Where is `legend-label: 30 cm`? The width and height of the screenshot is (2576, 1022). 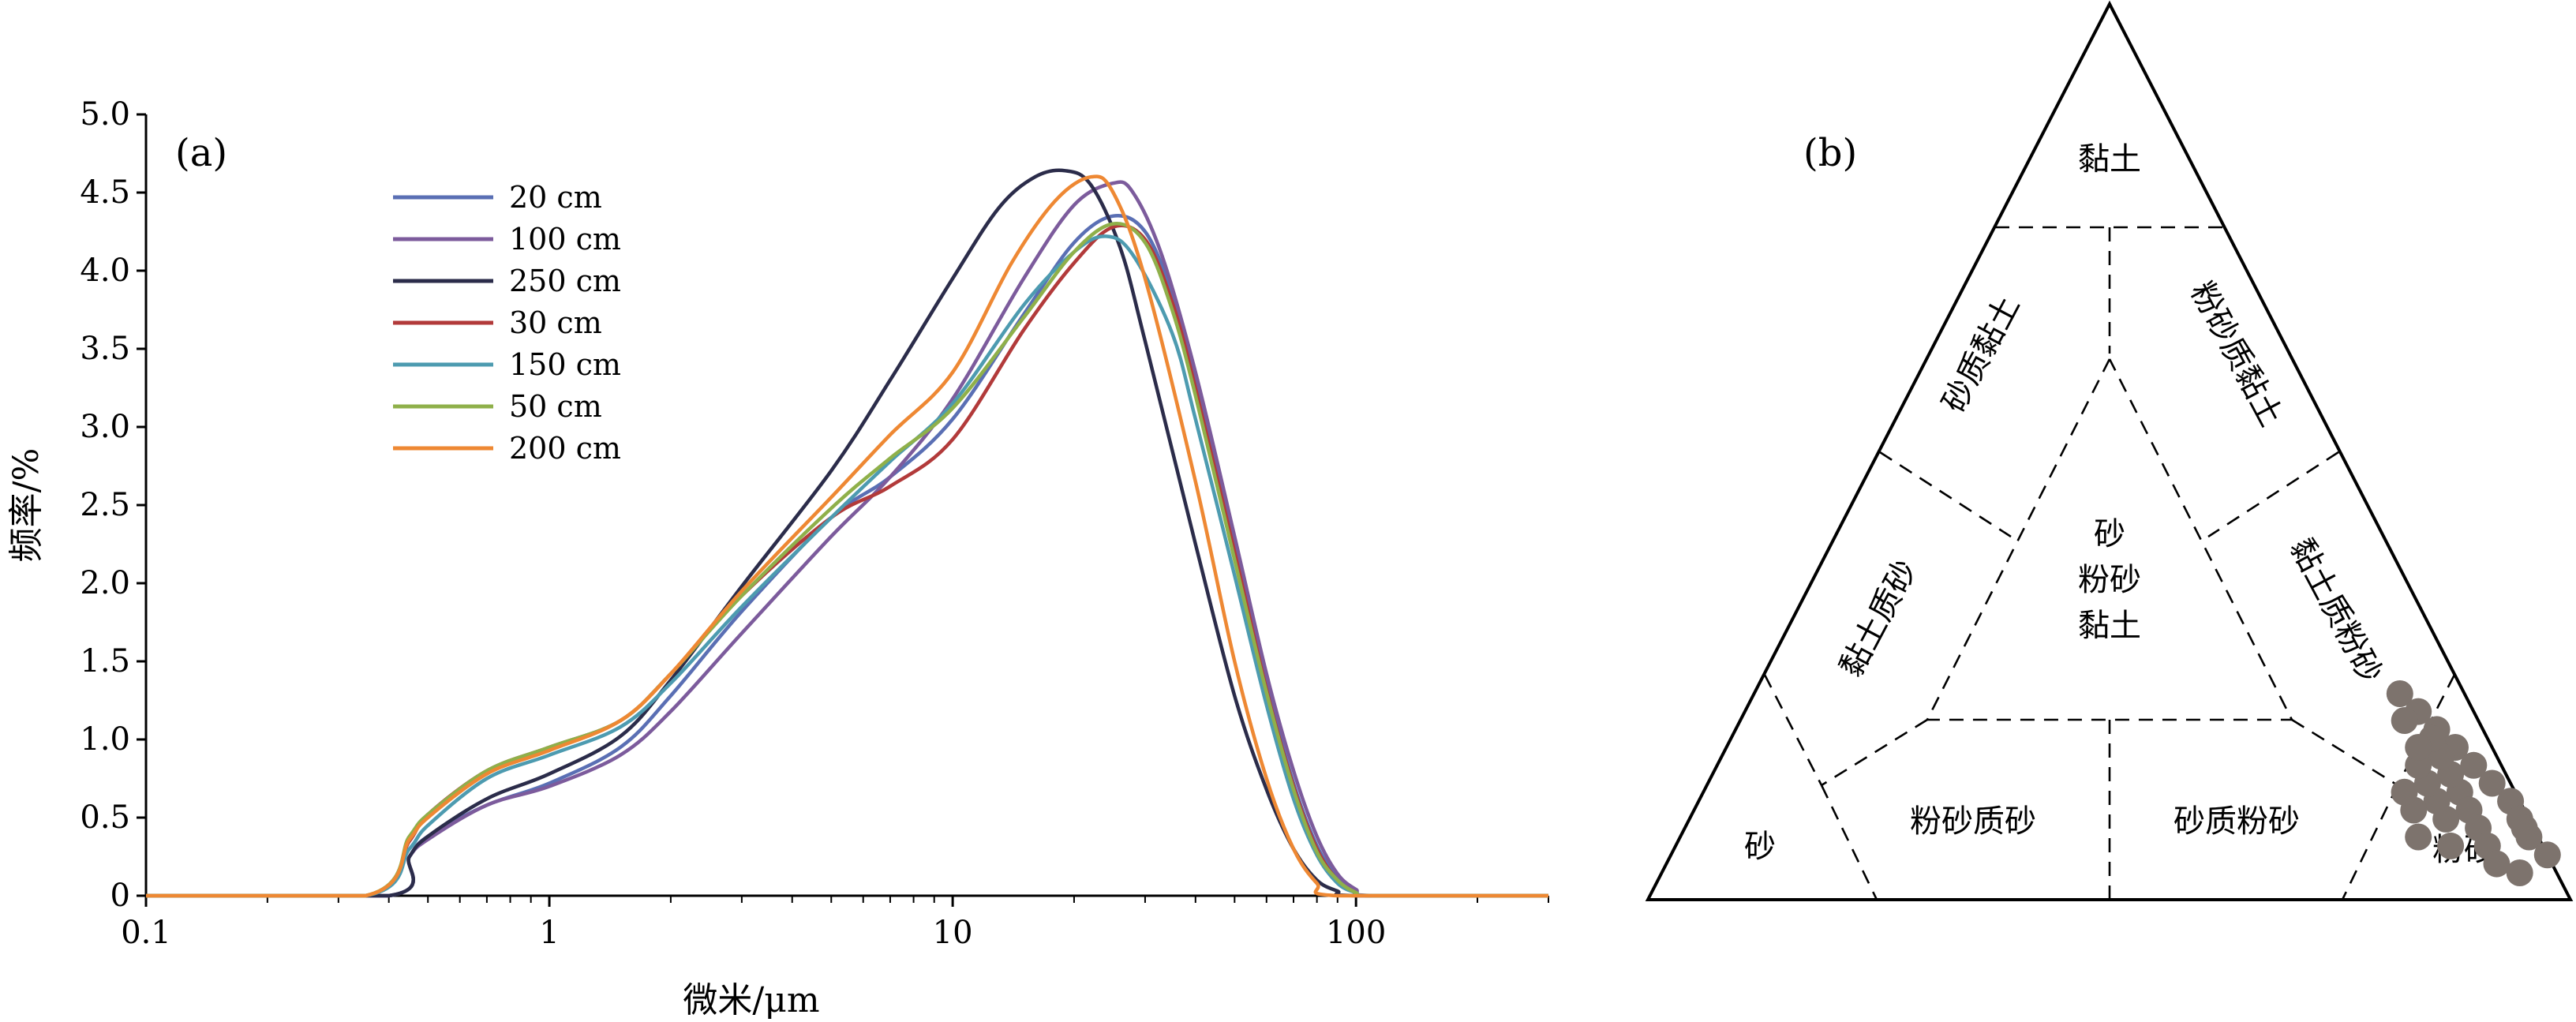 legend-label: 30 cm is located at coordinates (555, 322).